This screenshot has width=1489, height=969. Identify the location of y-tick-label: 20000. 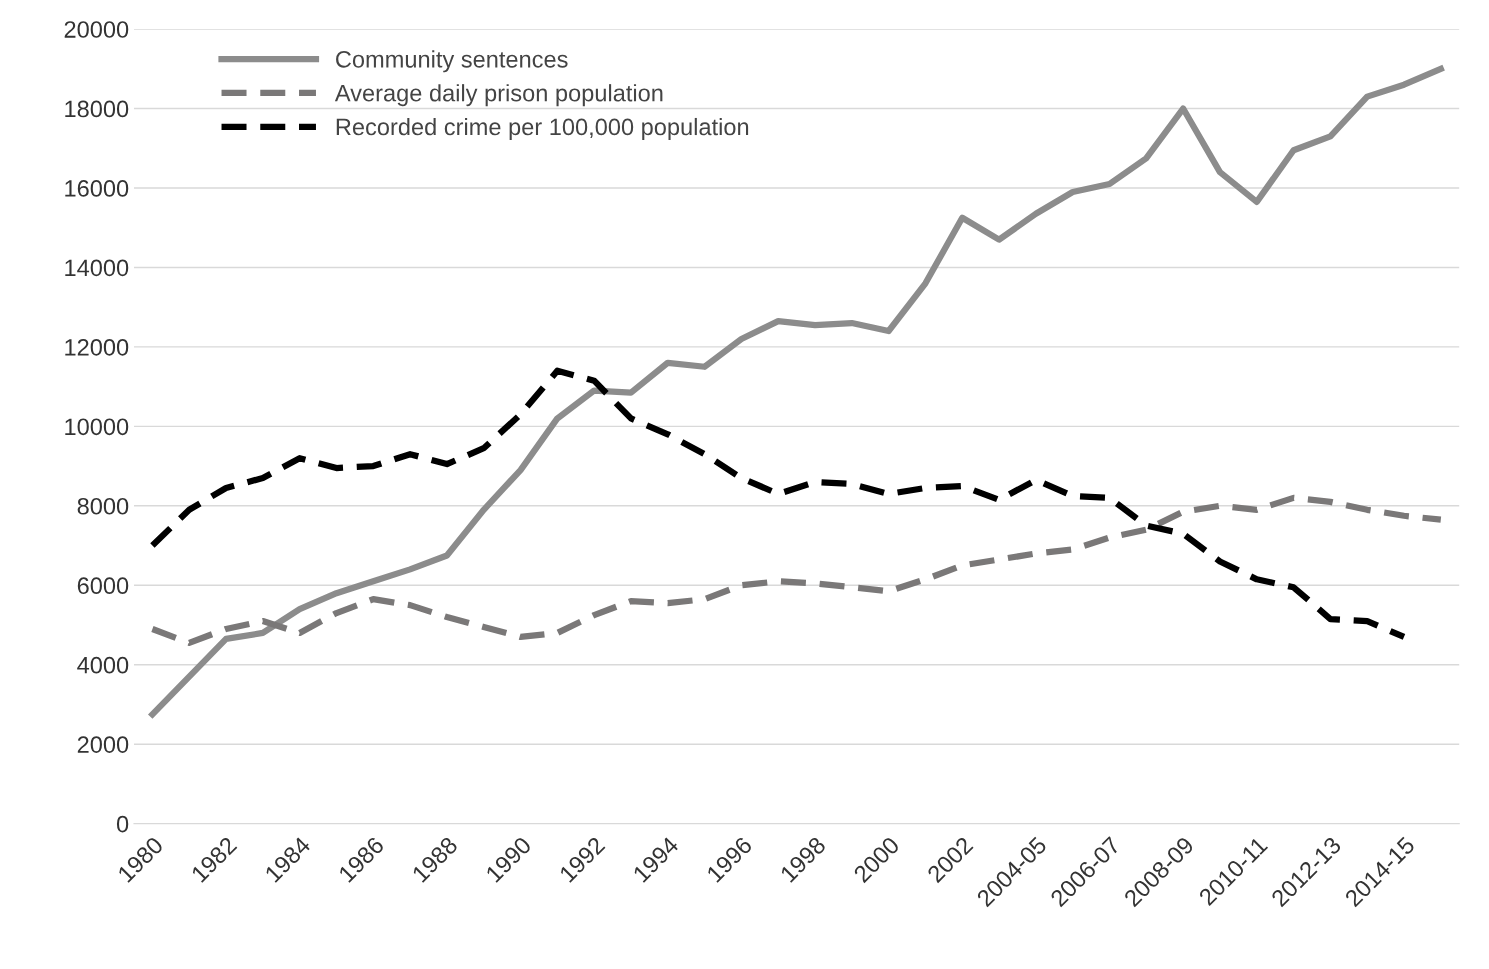
(96, 29).